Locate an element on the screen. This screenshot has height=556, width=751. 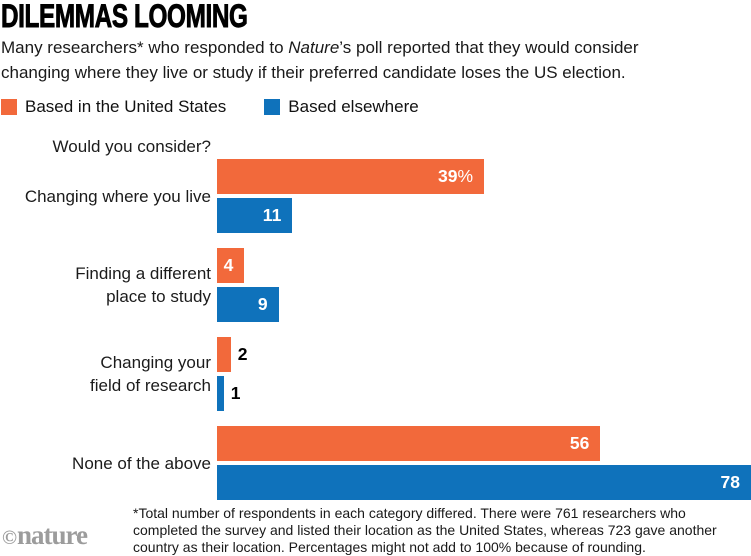
bar-row: 2 is located at coordinates (484, 354).